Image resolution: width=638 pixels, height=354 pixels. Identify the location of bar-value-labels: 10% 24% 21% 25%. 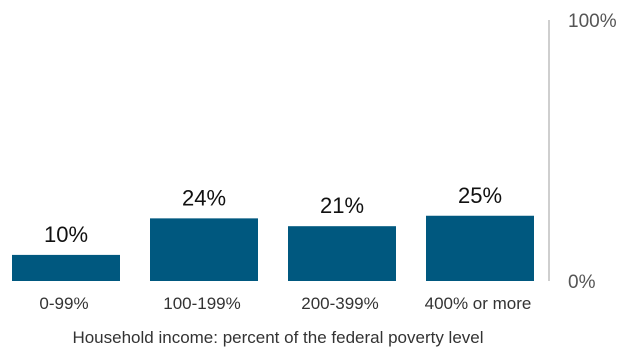
(273, 215).